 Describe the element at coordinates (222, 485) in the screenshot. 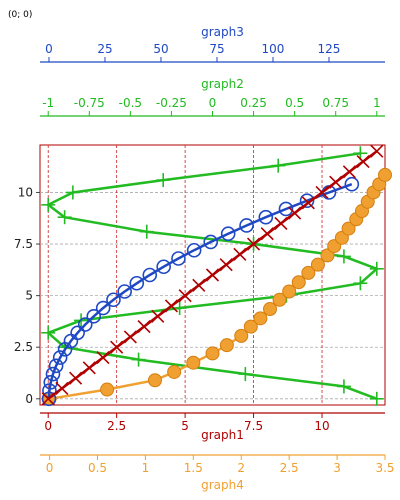

I see `graph4-axis-label: graph4` at that location.